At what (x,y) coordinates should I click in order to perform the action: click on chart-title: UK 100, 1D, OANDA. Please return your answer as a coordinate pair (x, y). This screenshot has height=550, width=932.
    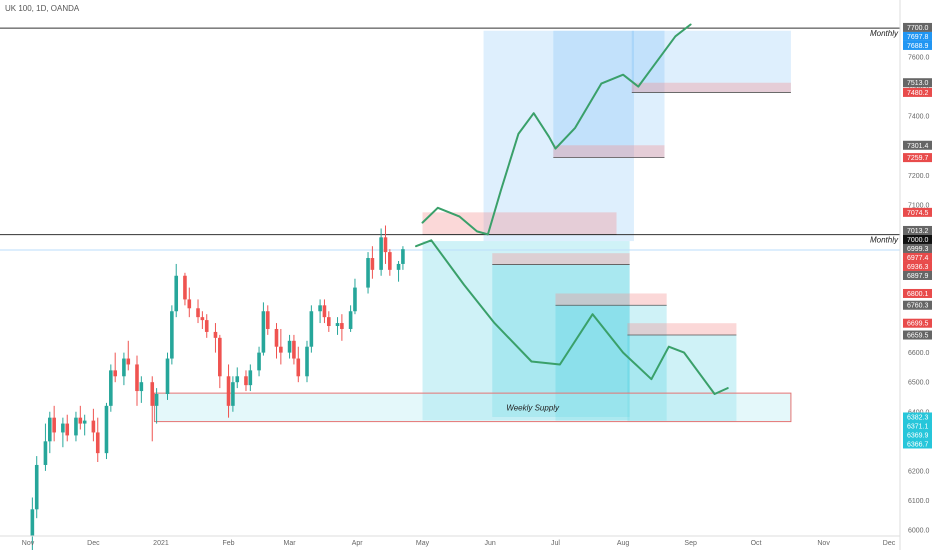
    Looking at the image, I should click on (42, 8).